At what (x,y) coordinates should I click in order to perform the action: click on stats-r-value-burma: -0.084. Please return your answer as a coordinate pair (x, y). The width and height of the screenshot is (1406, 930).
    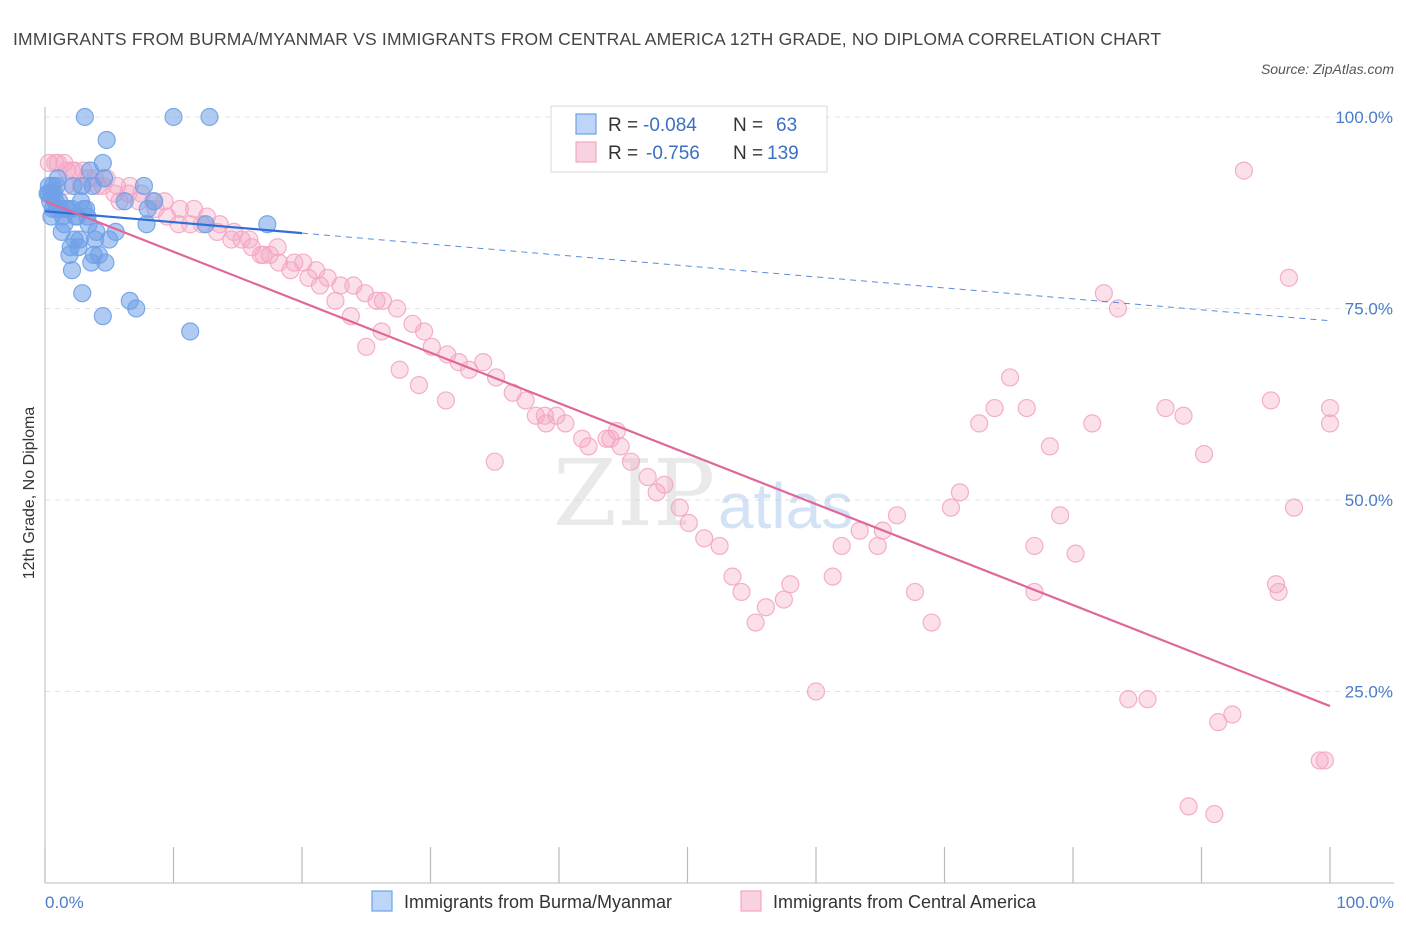
    Looking at the image, I should click on (670, 125).